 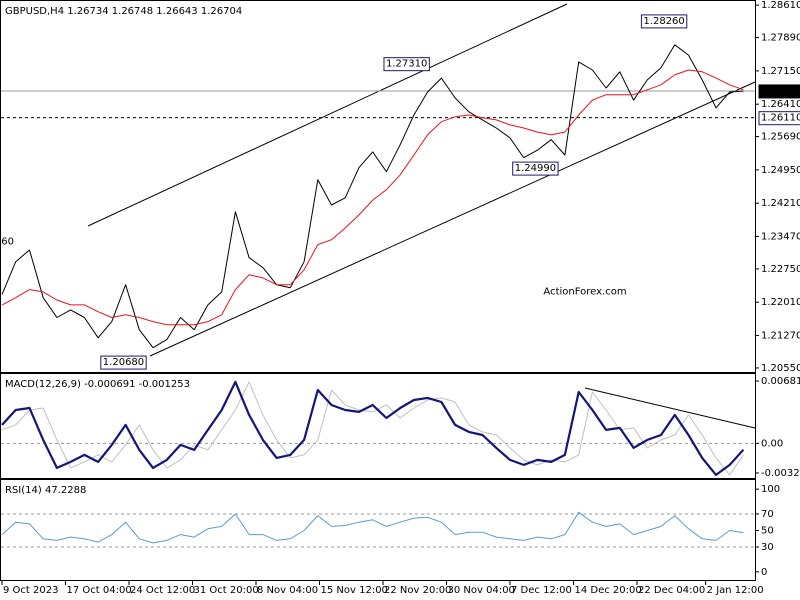 I want to click on y-tick-label: 70, so click(x=767, y=514).